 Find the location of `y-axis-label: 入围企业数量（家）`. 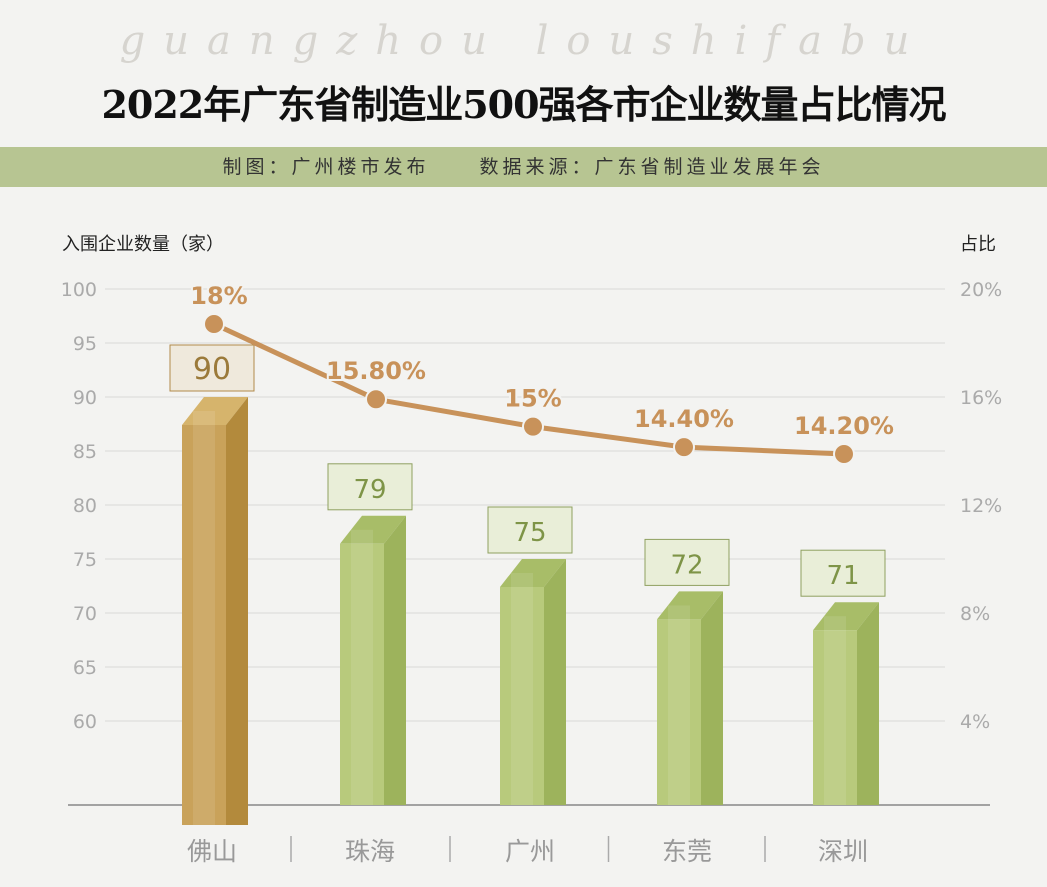

y-axis-label: 入围企业数量（家） is located at coordinates (143, 244).